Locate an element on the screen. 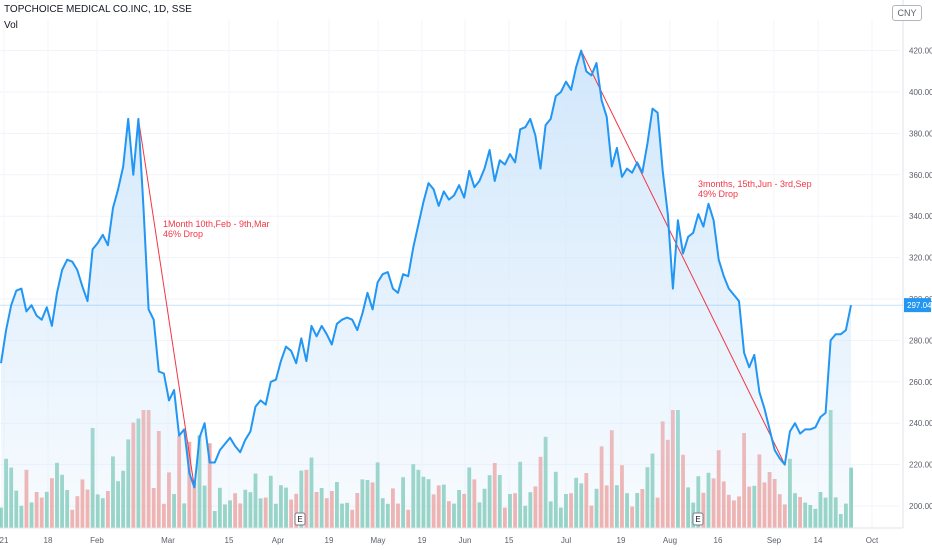 Image resolution: width=932 pixels, height=550 pixels. x-tick-label: 16 is located at coordinates (718, 540).